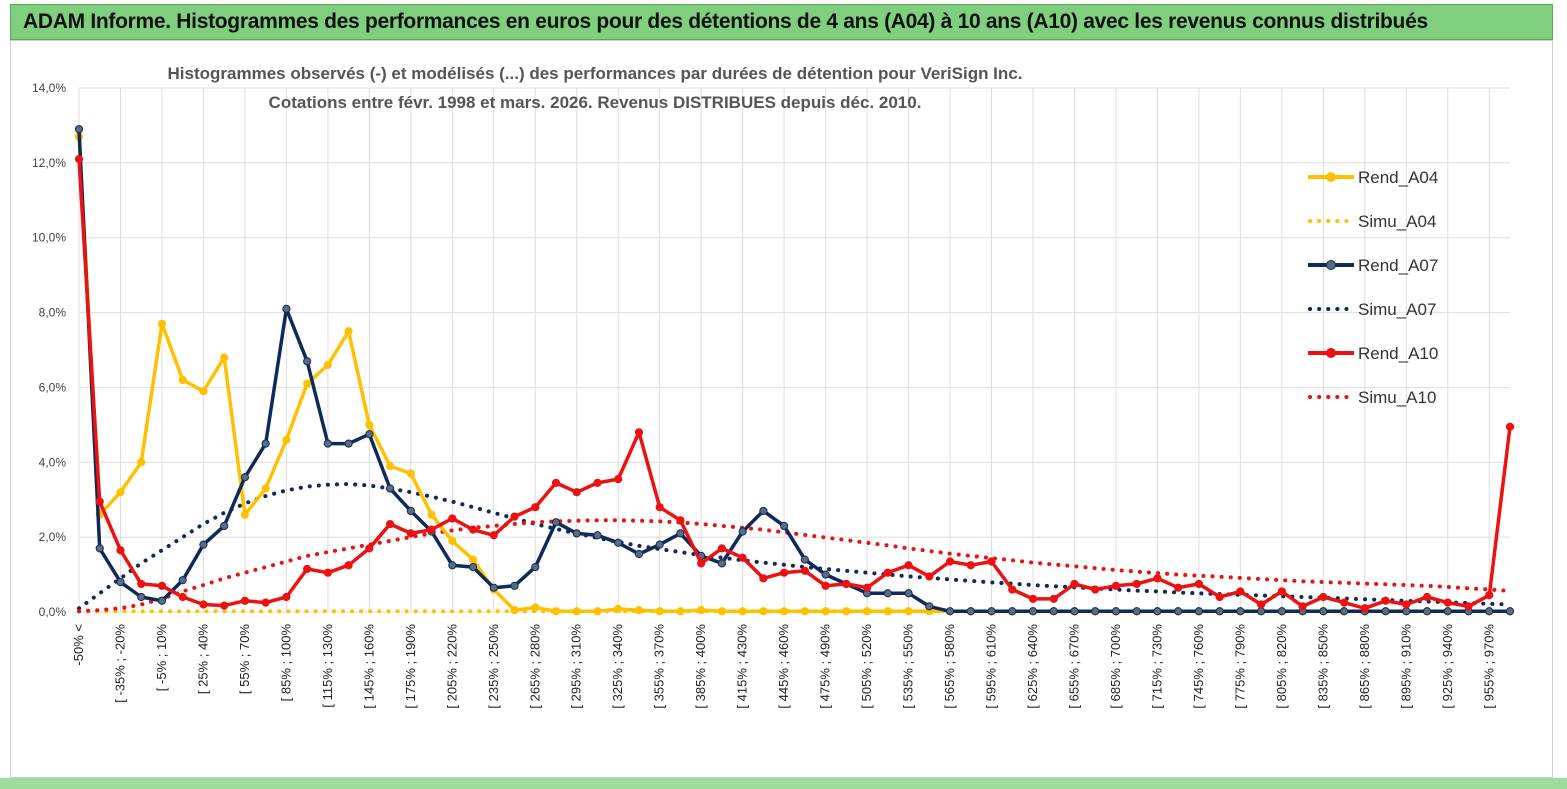 Image resolution: width=1567 pixels, height=789 pixels. I want to click on x-tick-label: [ 265% ; 280%, so click(534, 666).